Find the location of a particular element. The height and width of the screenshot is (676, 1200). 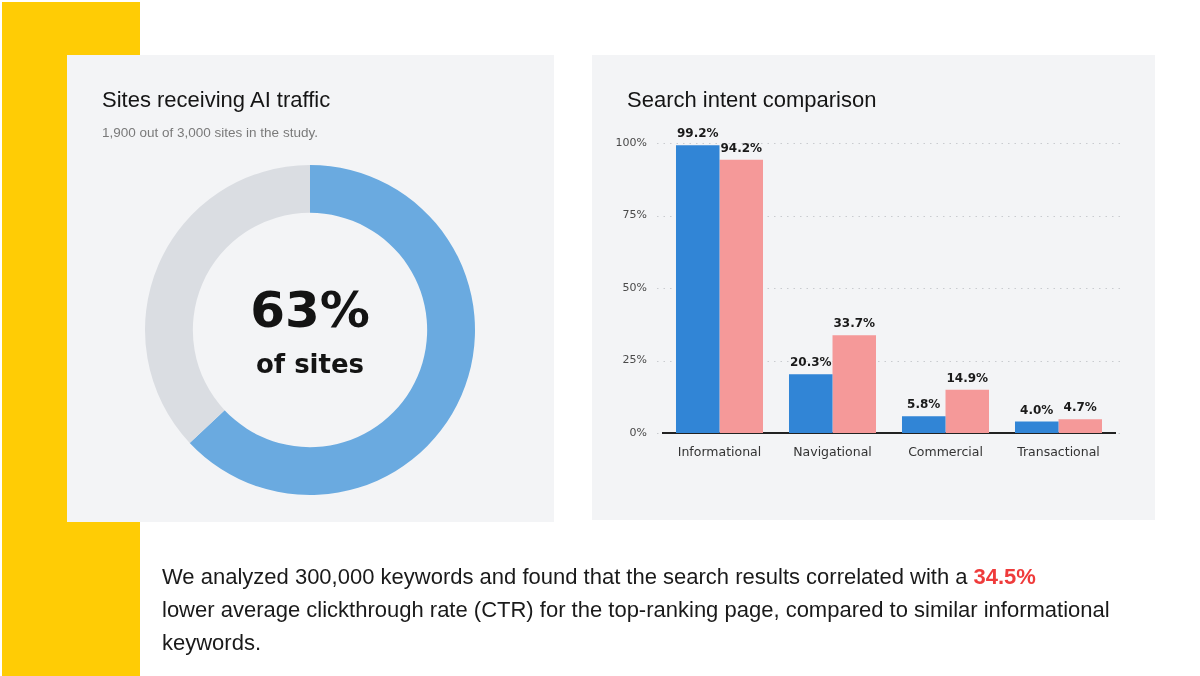

data-label: 63% is located at coordinates (310, 309).